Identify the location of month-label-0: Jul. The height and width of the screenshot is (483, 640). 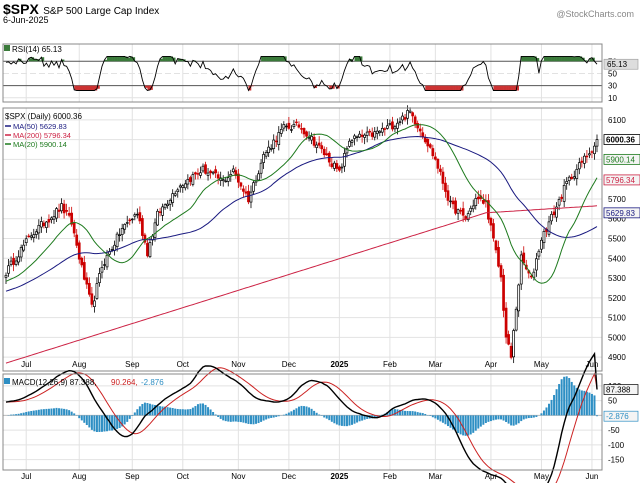
(26, 364).